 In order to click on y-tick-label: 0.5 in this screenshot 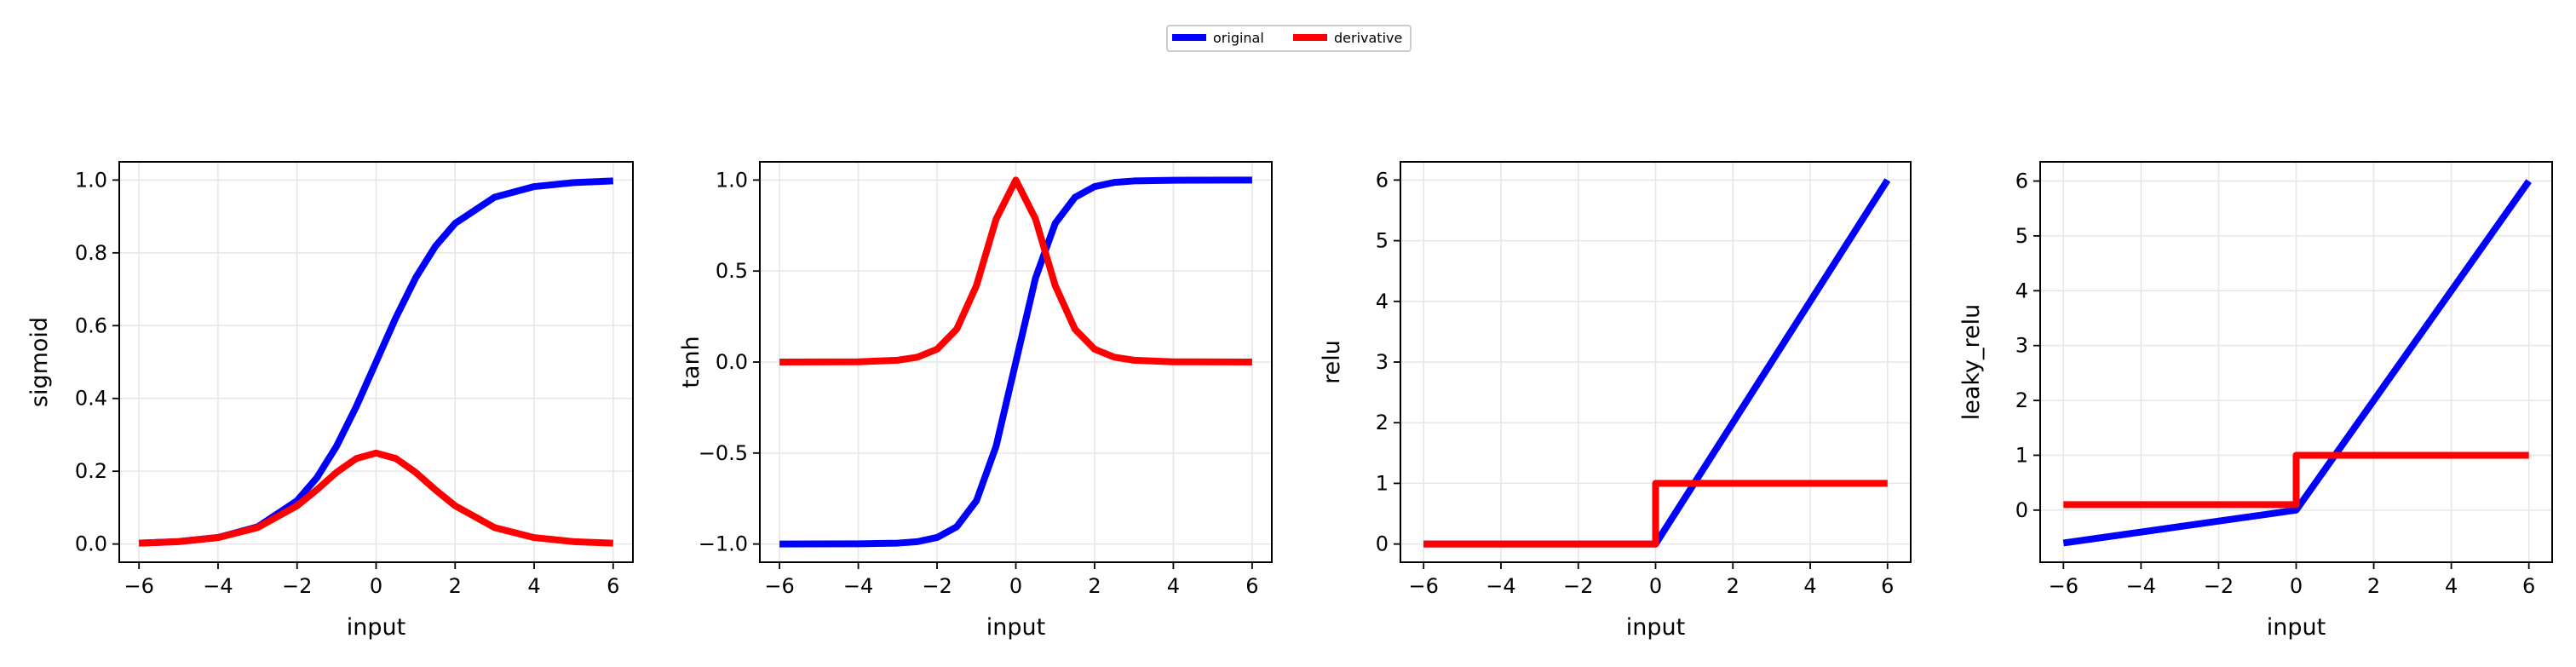, I will do `click(732, 271)`.